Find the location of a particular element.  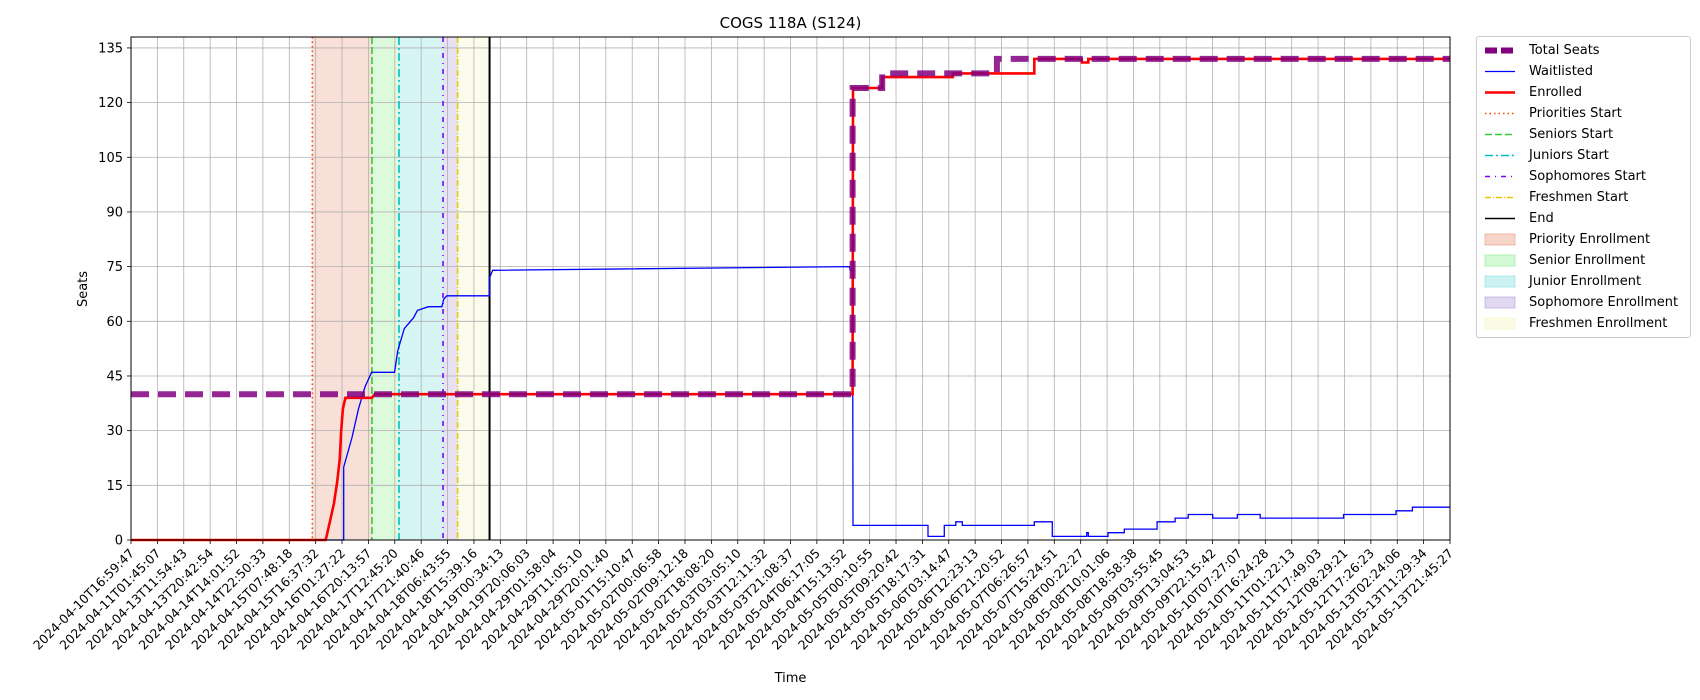

y-tick-label: 120 is located at coordinates (110, 103).